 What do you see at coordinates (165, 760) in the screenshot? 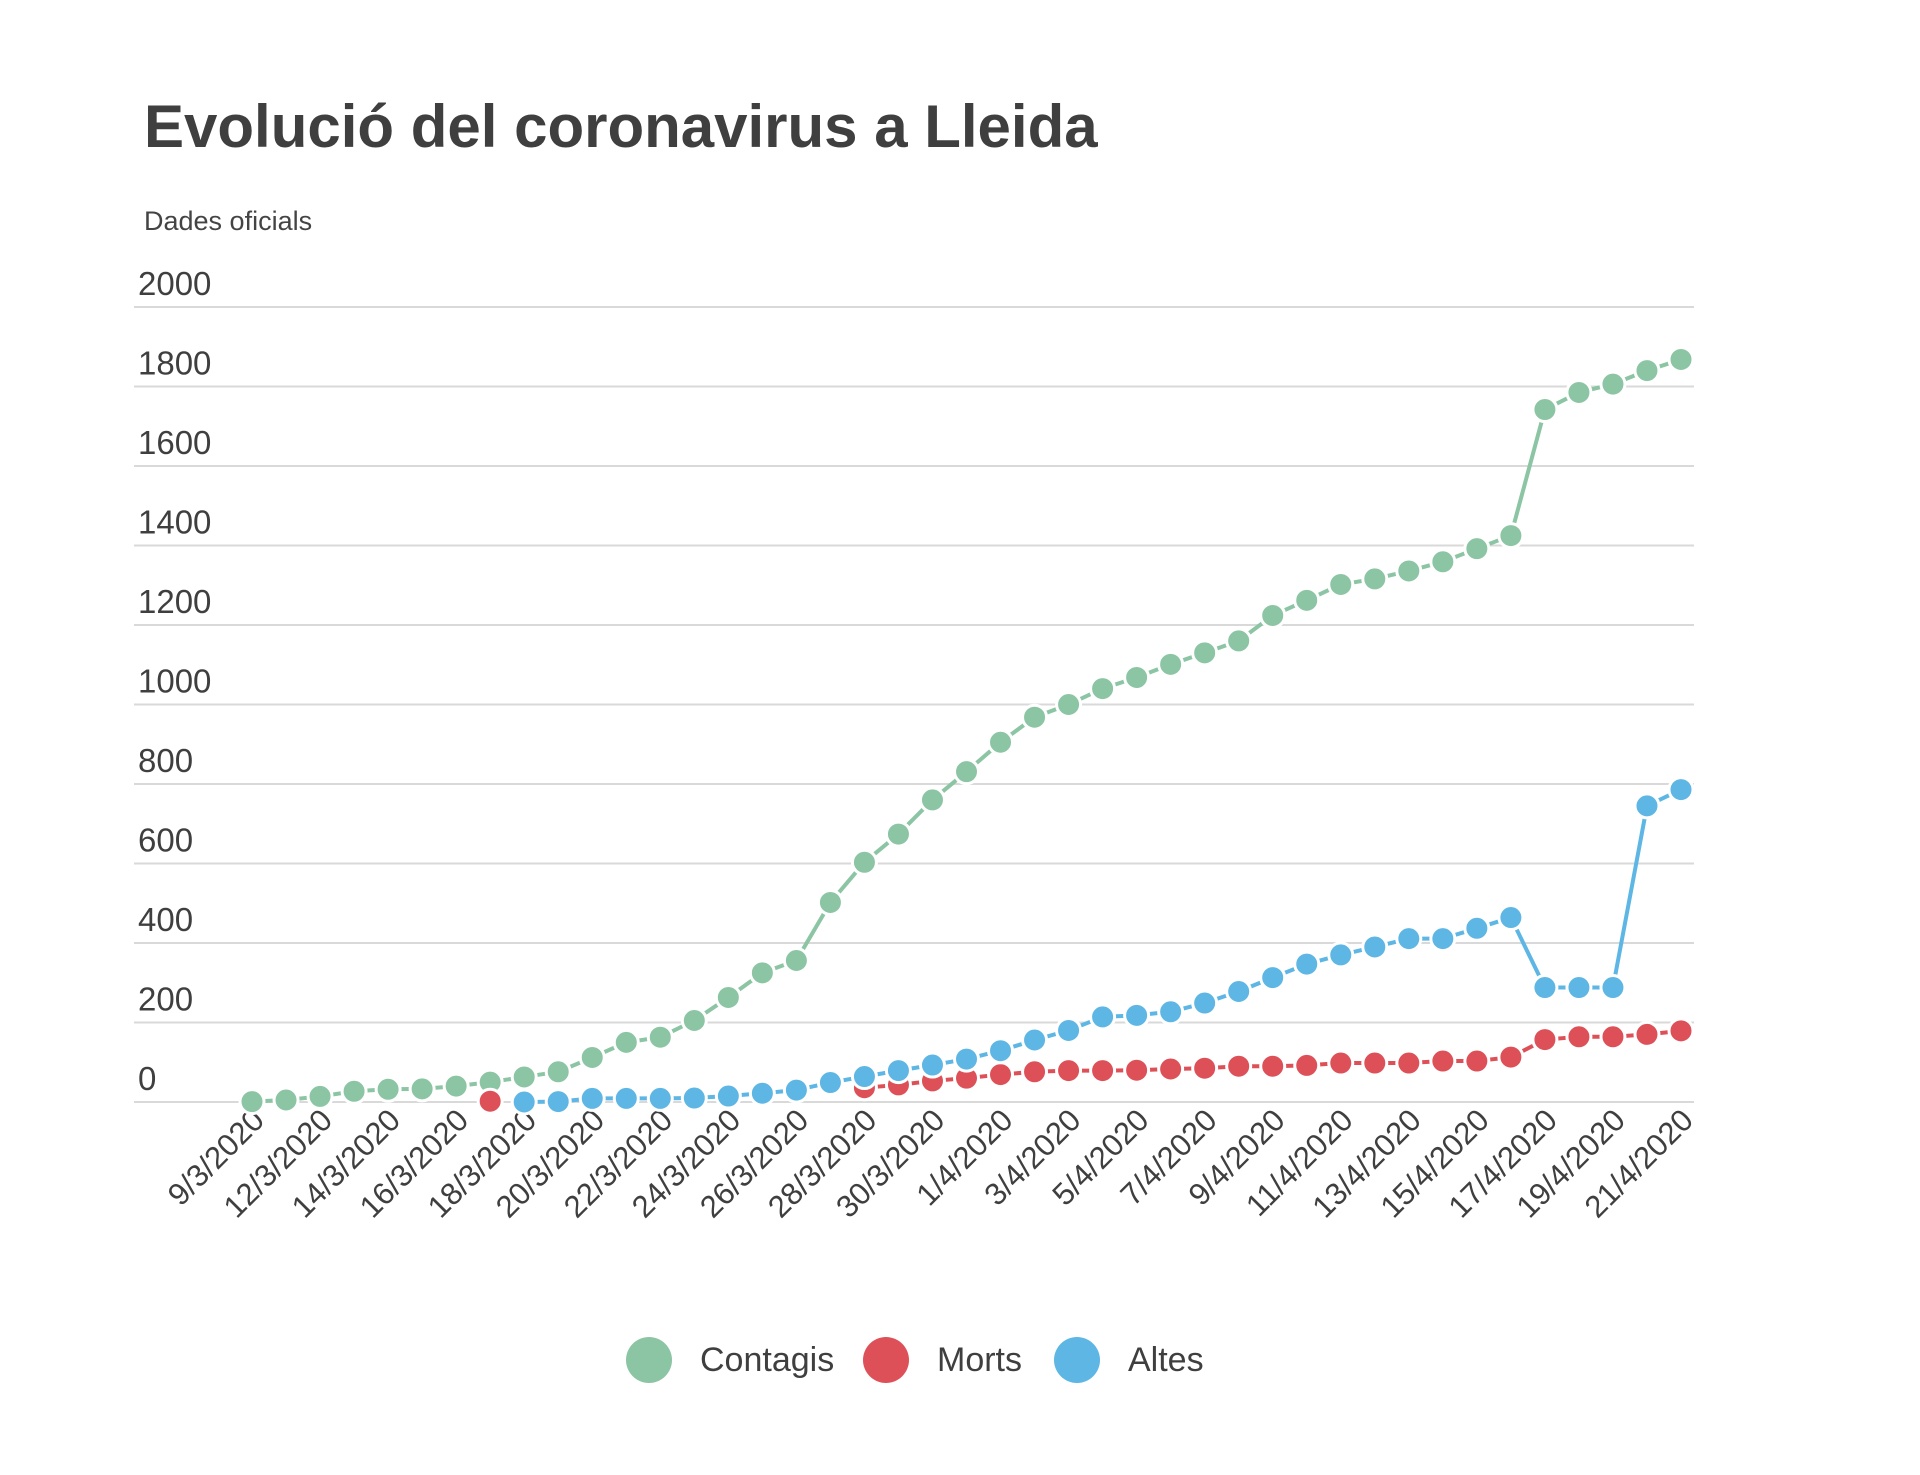
I see `y-tick-label: 800` at bounding box center [165, 760].